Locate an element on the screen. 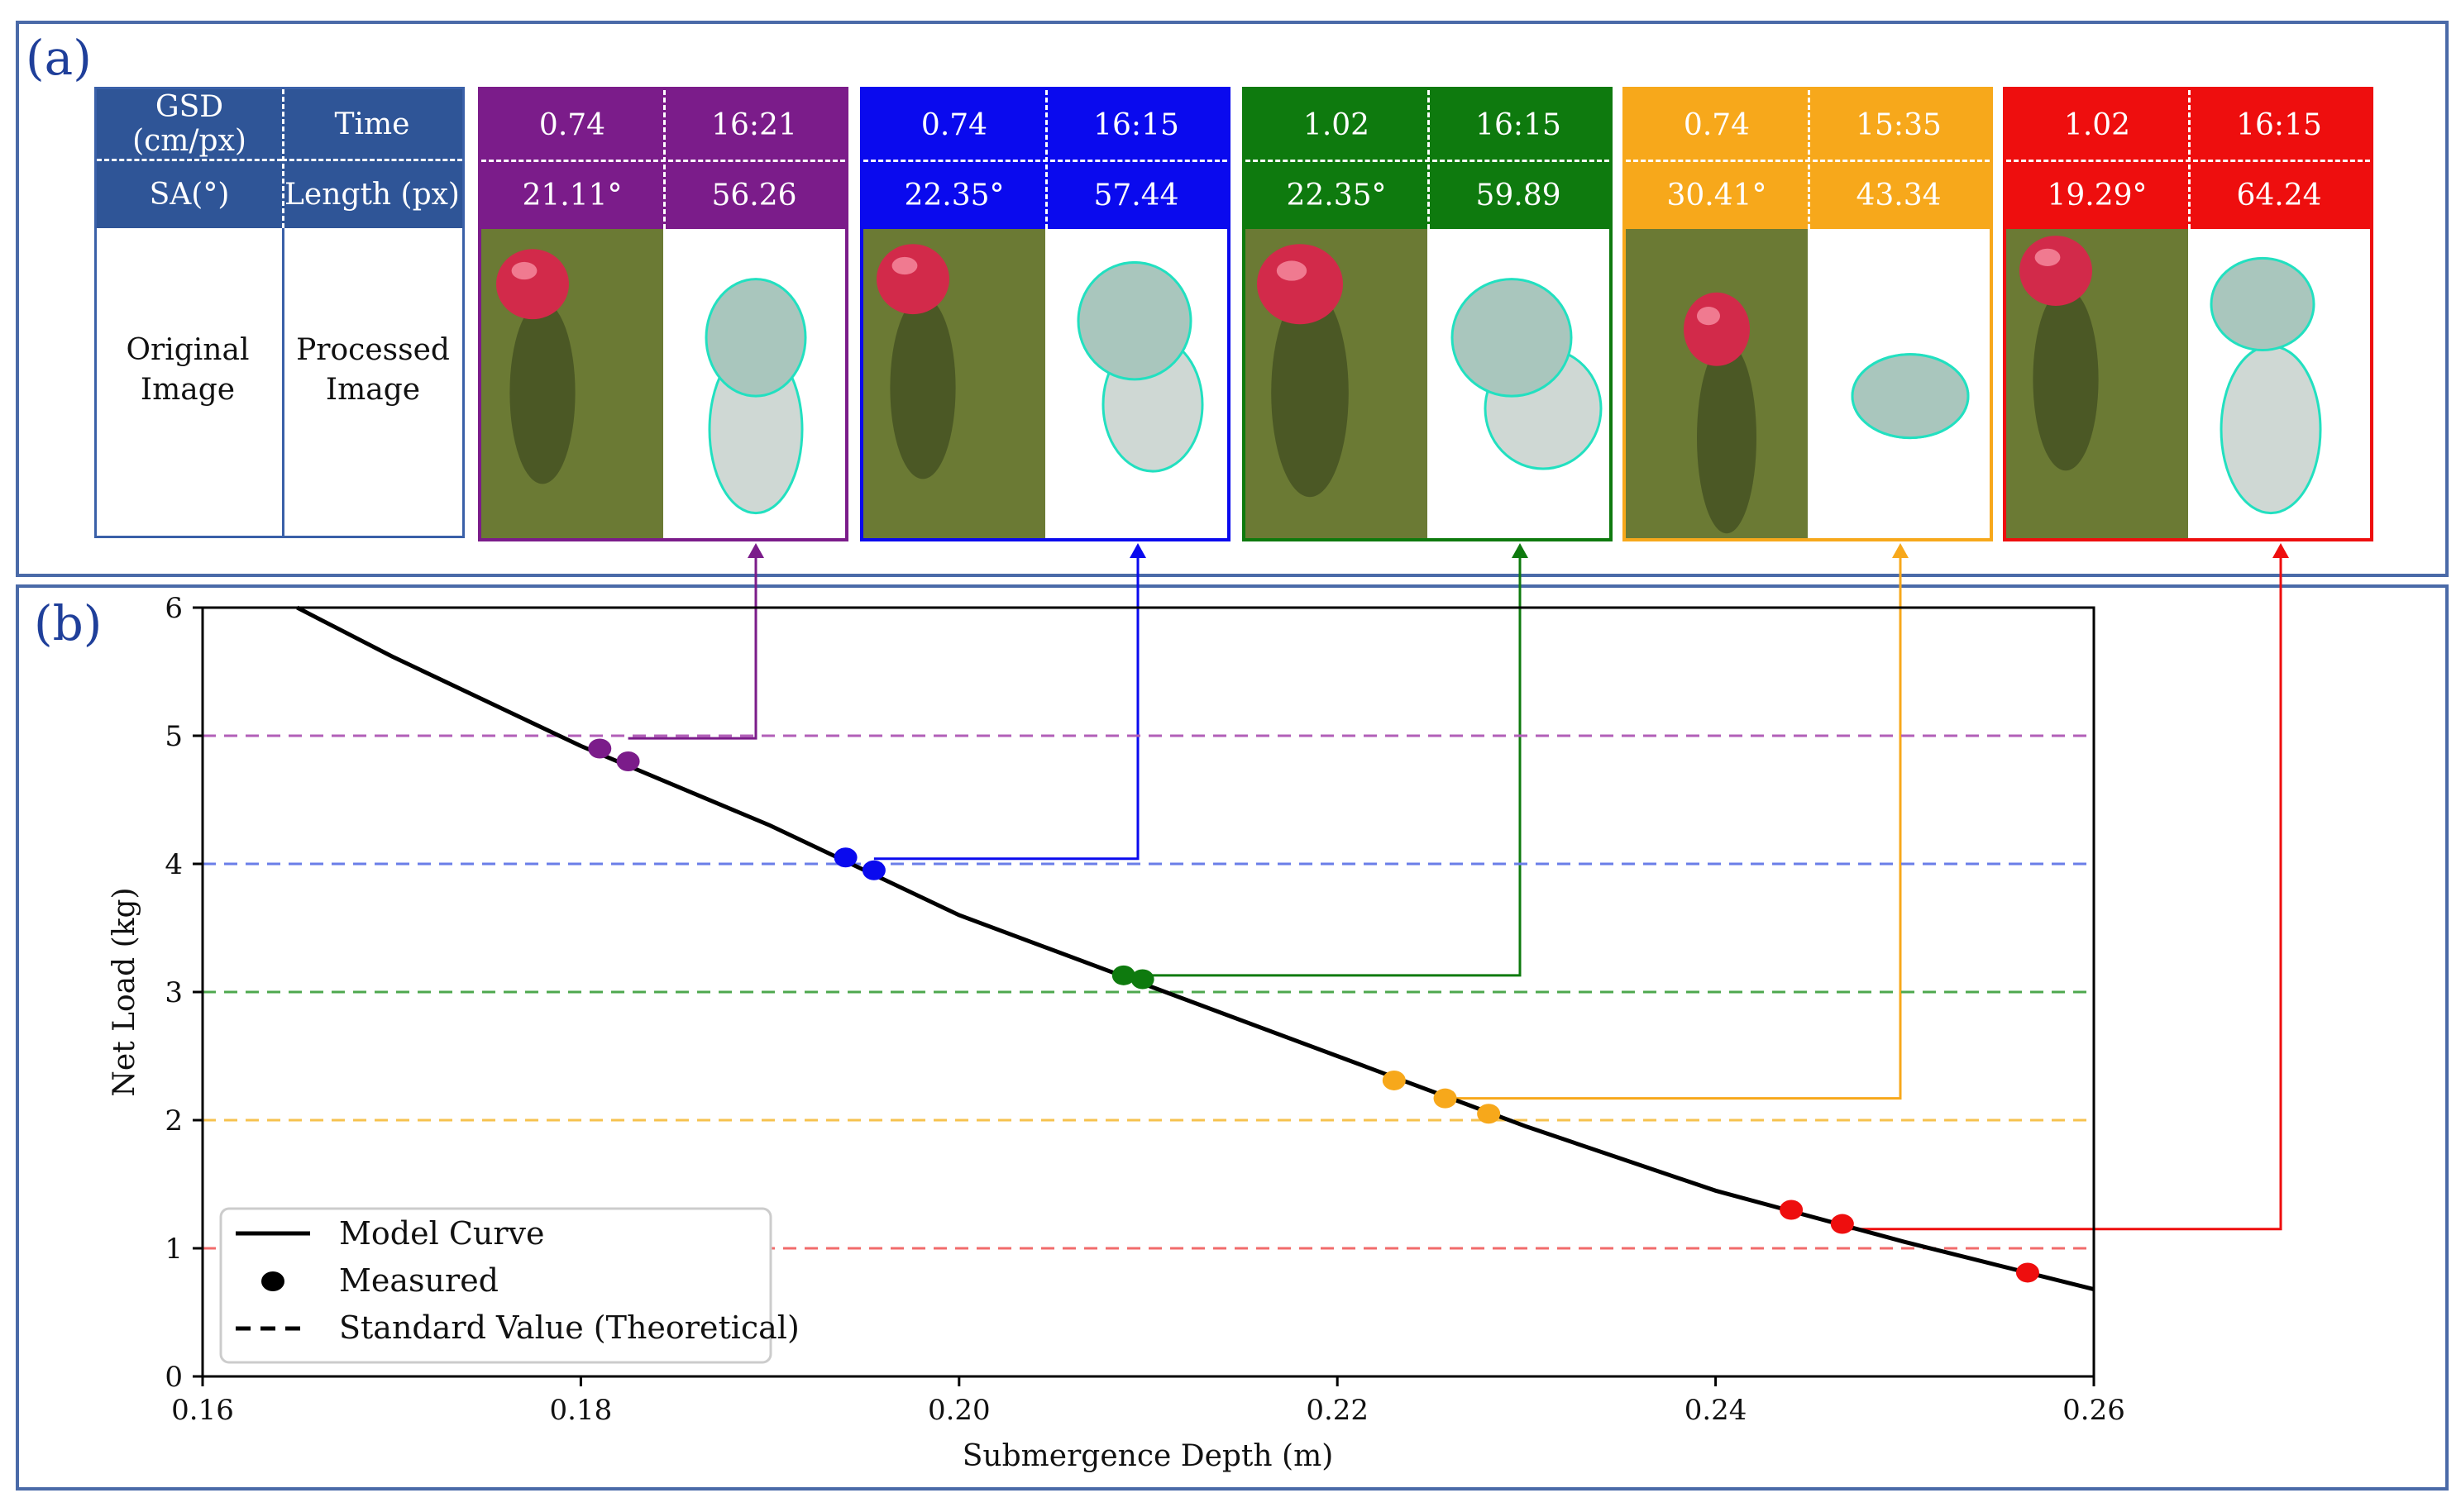  legend-box is located at coordinates (495, 1285).